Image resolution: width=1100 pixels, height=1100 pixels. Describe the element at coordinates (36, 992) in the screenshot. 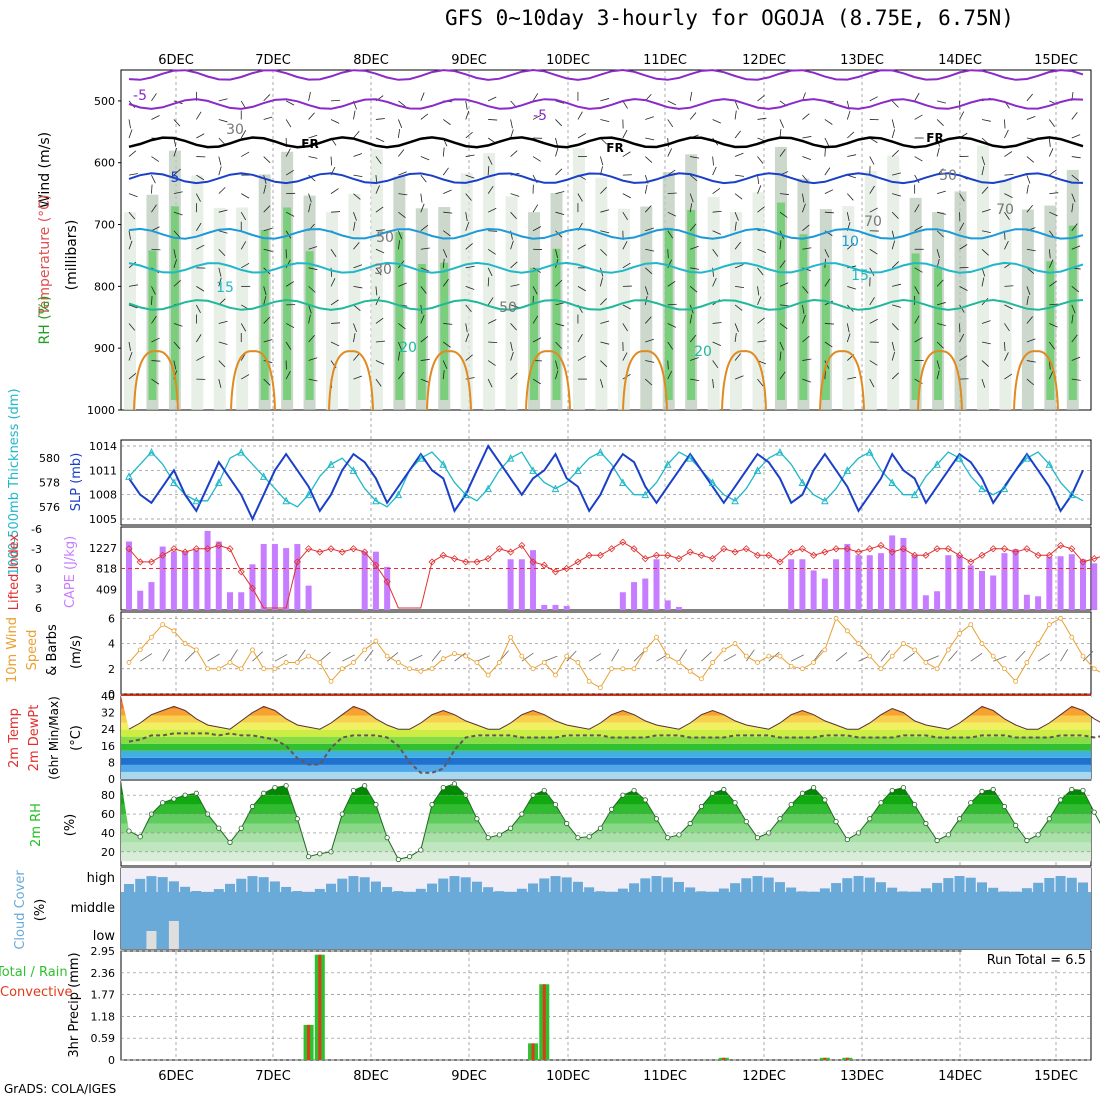

I see `precip-convective-label: Convective` at that location.